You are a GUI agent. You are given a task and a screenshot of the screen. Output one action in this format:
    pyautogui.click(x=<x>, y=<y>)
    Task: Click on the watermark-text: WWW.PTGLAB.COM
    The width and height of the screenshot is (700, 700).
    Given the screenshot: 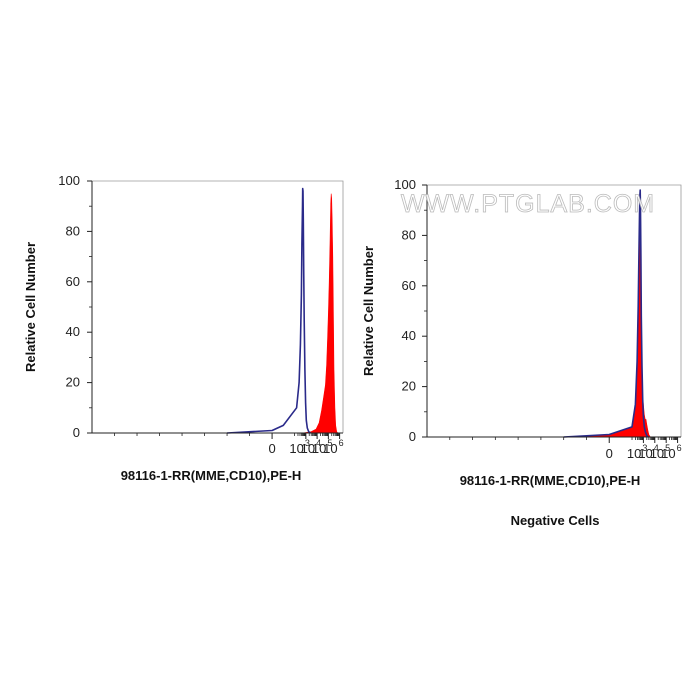 What is the action you would take?
    pyautogui.click(x=528, y=204)
    